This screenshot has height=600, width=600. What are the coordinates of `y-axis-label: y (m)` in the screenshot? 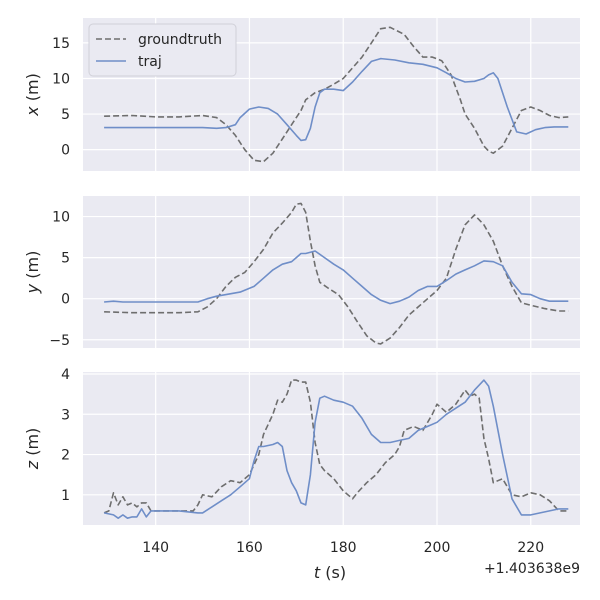 It's located at (32, 273).